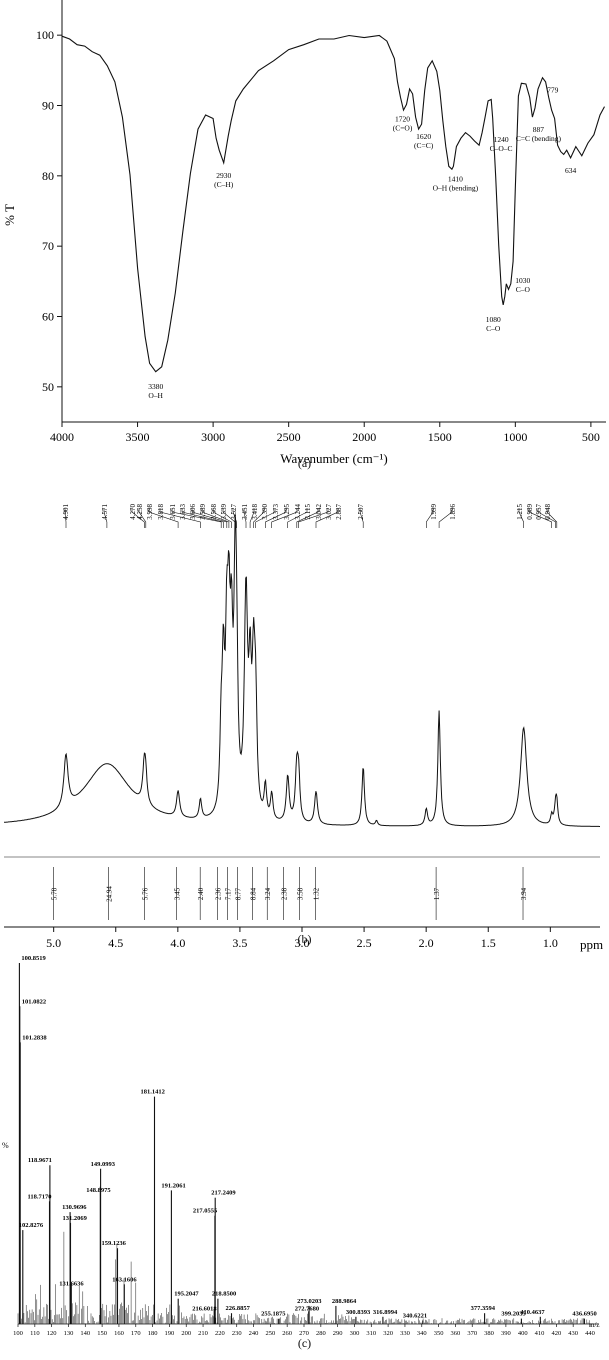 The height and width of the screenshot is (1360, 609). What do you see at coordinates (115, 943) in the screenshot?
I see `nmr-x-tick-label: 4.5` at bounding box center [115, 943].